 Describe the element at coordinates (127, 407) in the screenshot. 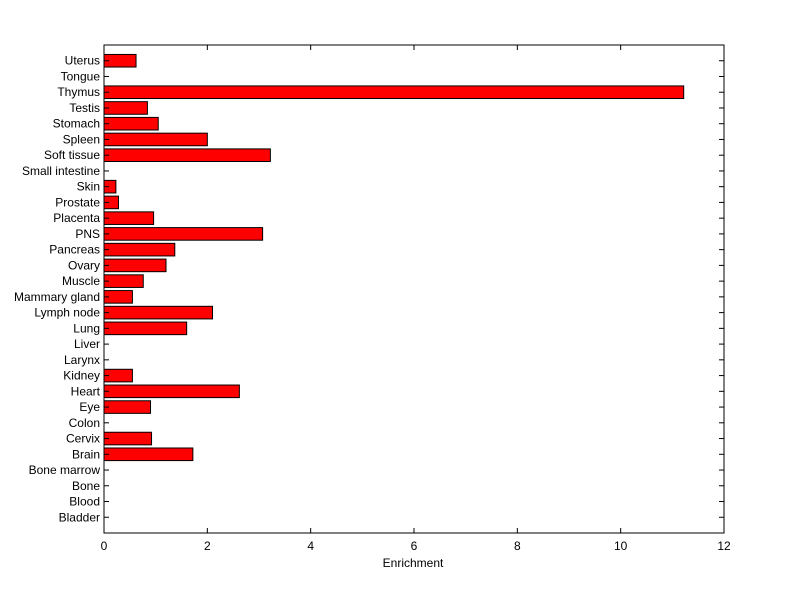

I see `bar-eye` at that location.